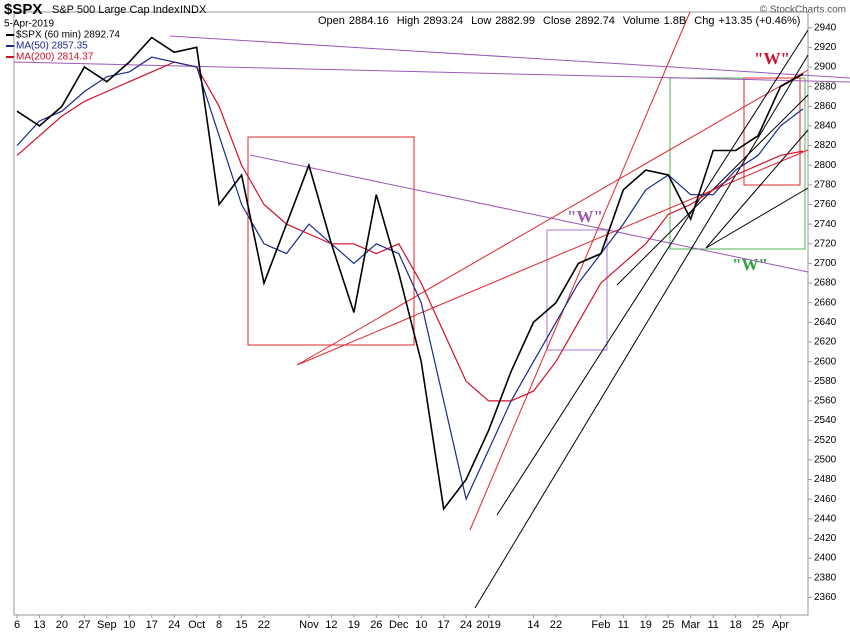  I want to click on y-tick-label: 2500, so click(825, 459).